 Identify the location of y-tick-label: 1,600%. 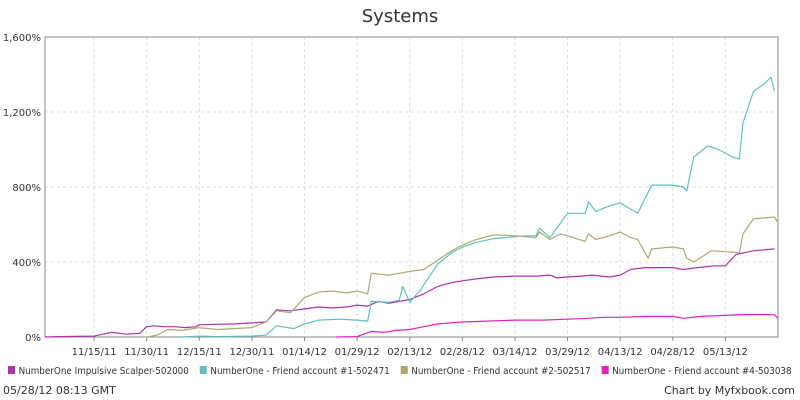
(22, 38).